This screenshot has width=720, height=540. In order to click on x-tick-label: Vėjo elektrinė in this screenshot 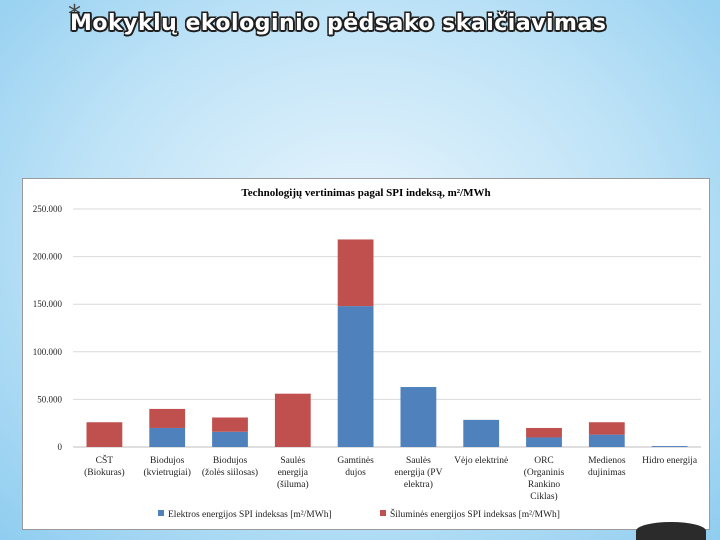, I will do `click(481, 461)`.